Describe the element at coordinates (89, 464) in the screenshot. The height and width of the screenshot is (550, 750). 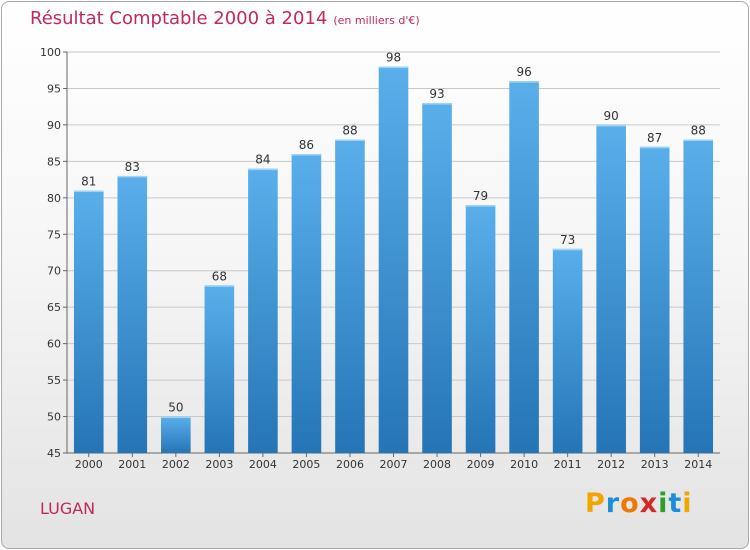
I see `x-tick-label: 2000` at that location.